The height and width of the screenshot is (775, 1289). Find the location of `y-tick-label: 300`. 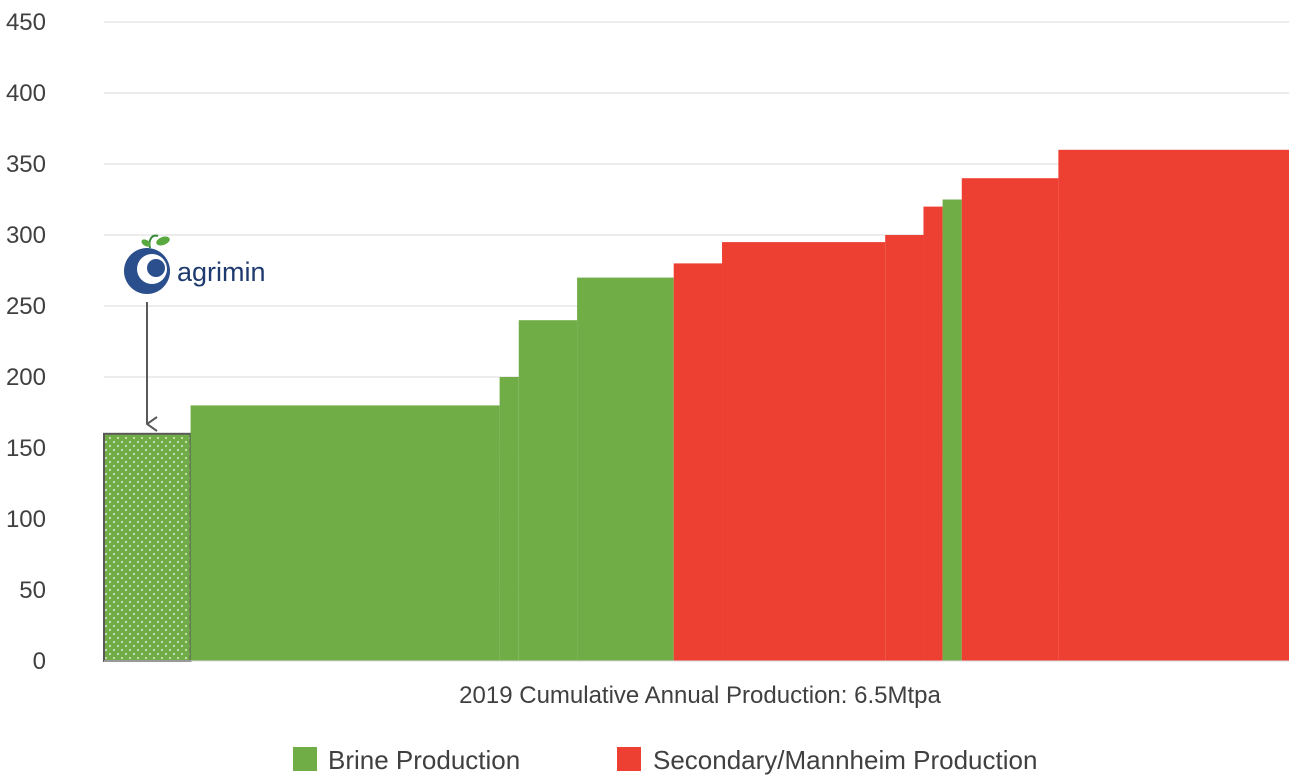

y-tick-label: 300 is located at coordinates (26, 235).